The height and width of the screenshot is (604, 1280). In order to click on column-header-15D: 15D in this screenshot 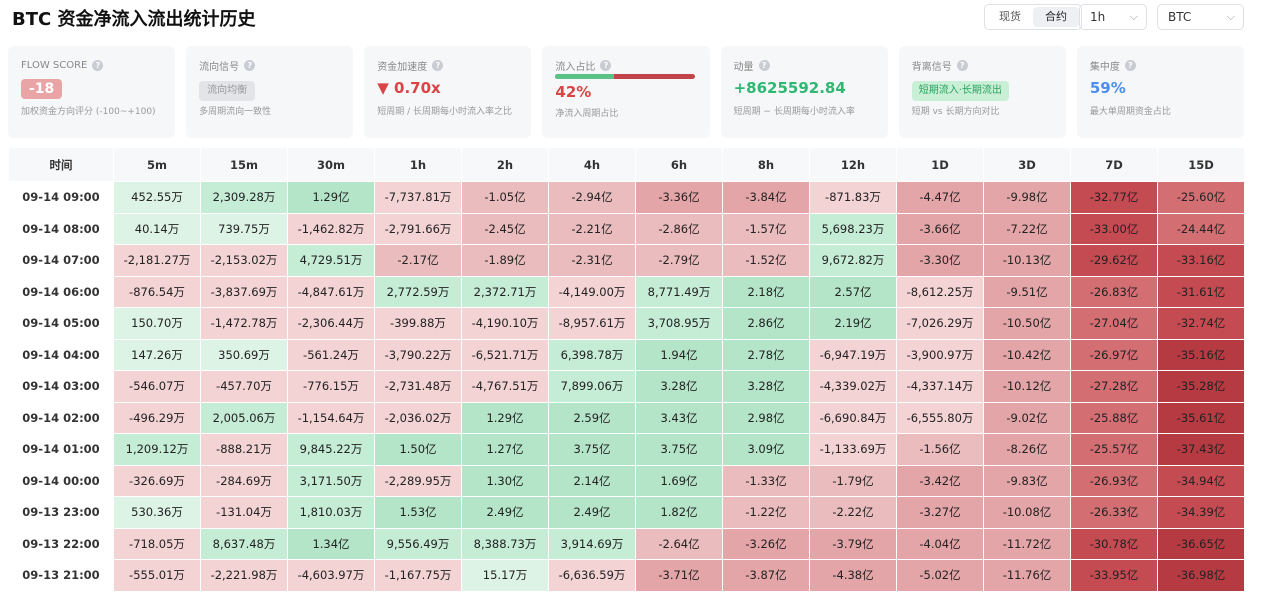, I will do `click(1201, 164)`.